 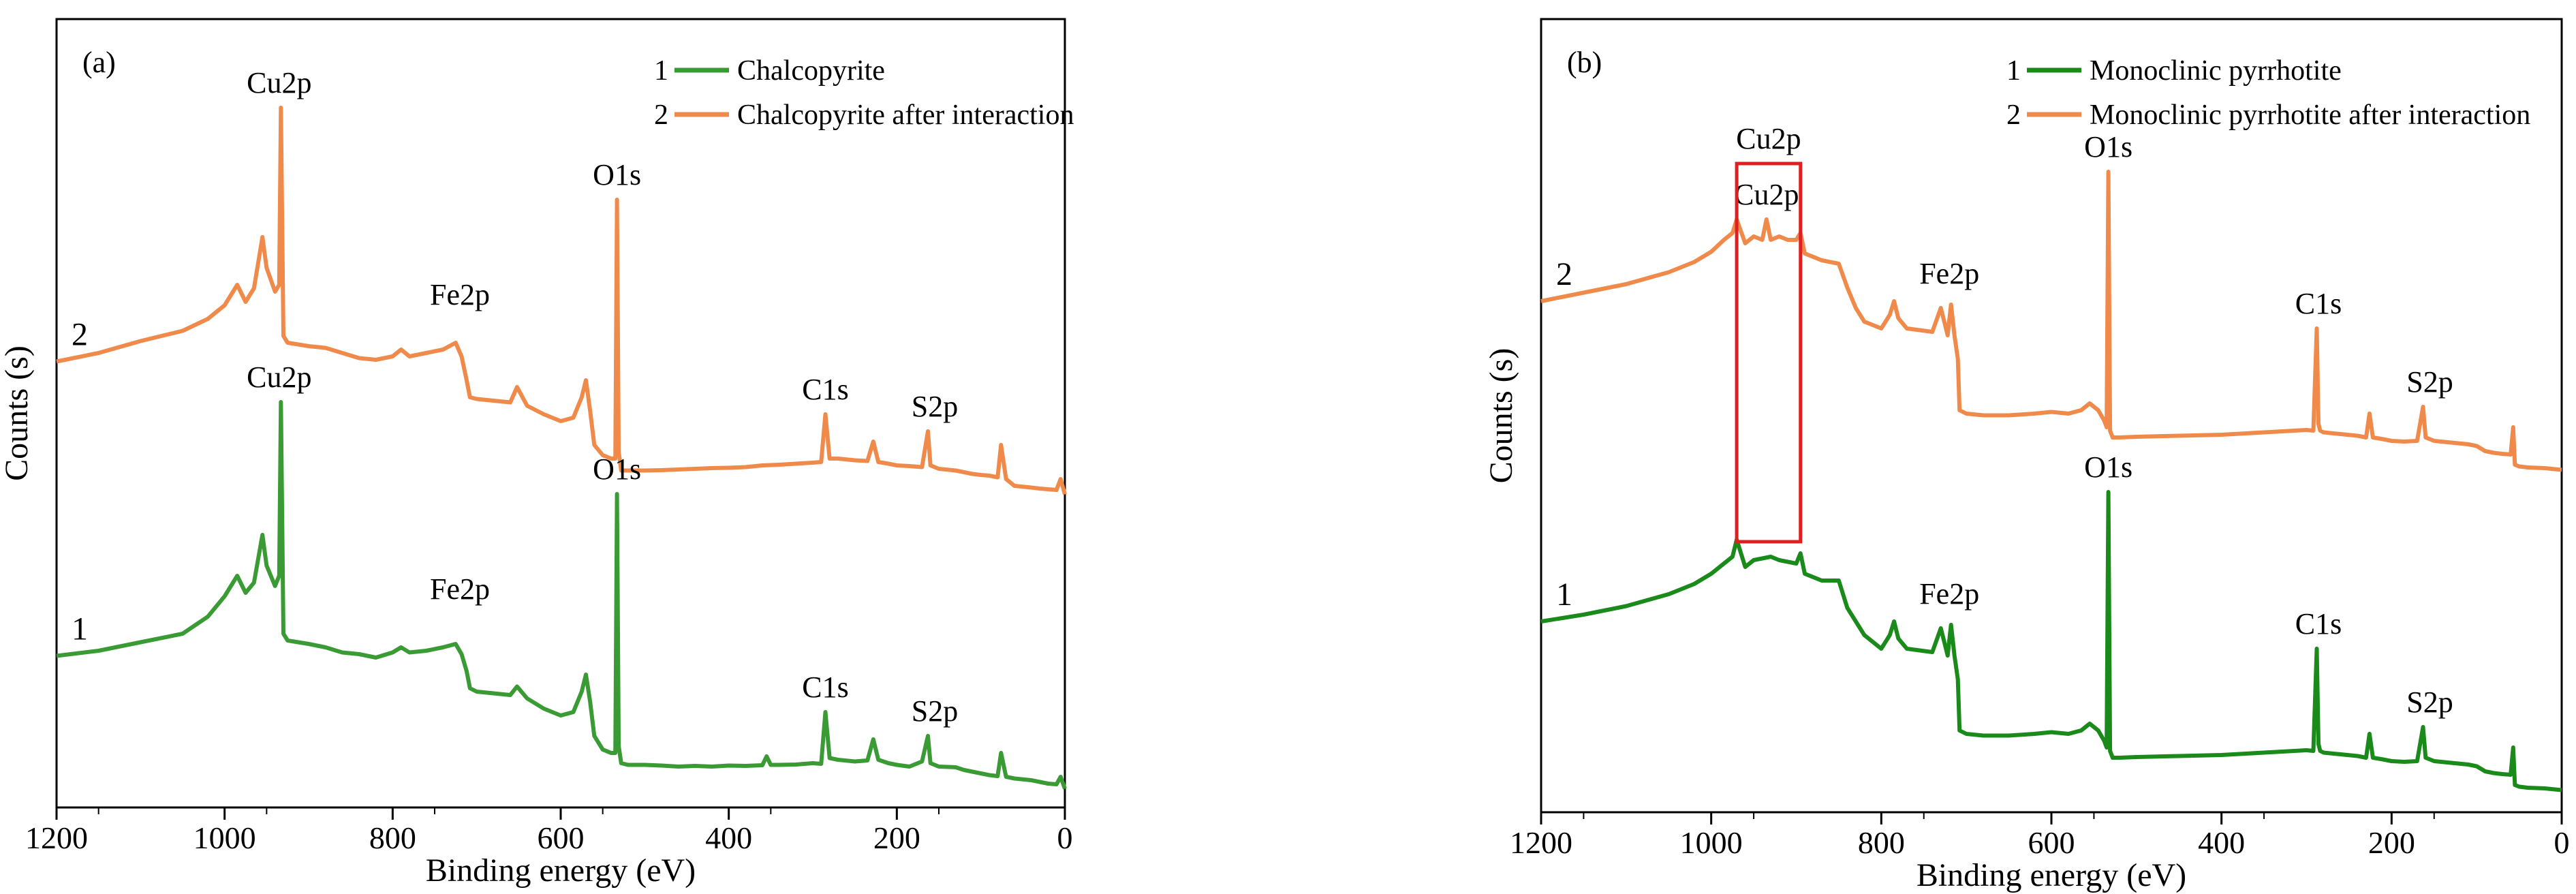 I want to click on panel-label-b: (b), so click(x=1584, y=62).